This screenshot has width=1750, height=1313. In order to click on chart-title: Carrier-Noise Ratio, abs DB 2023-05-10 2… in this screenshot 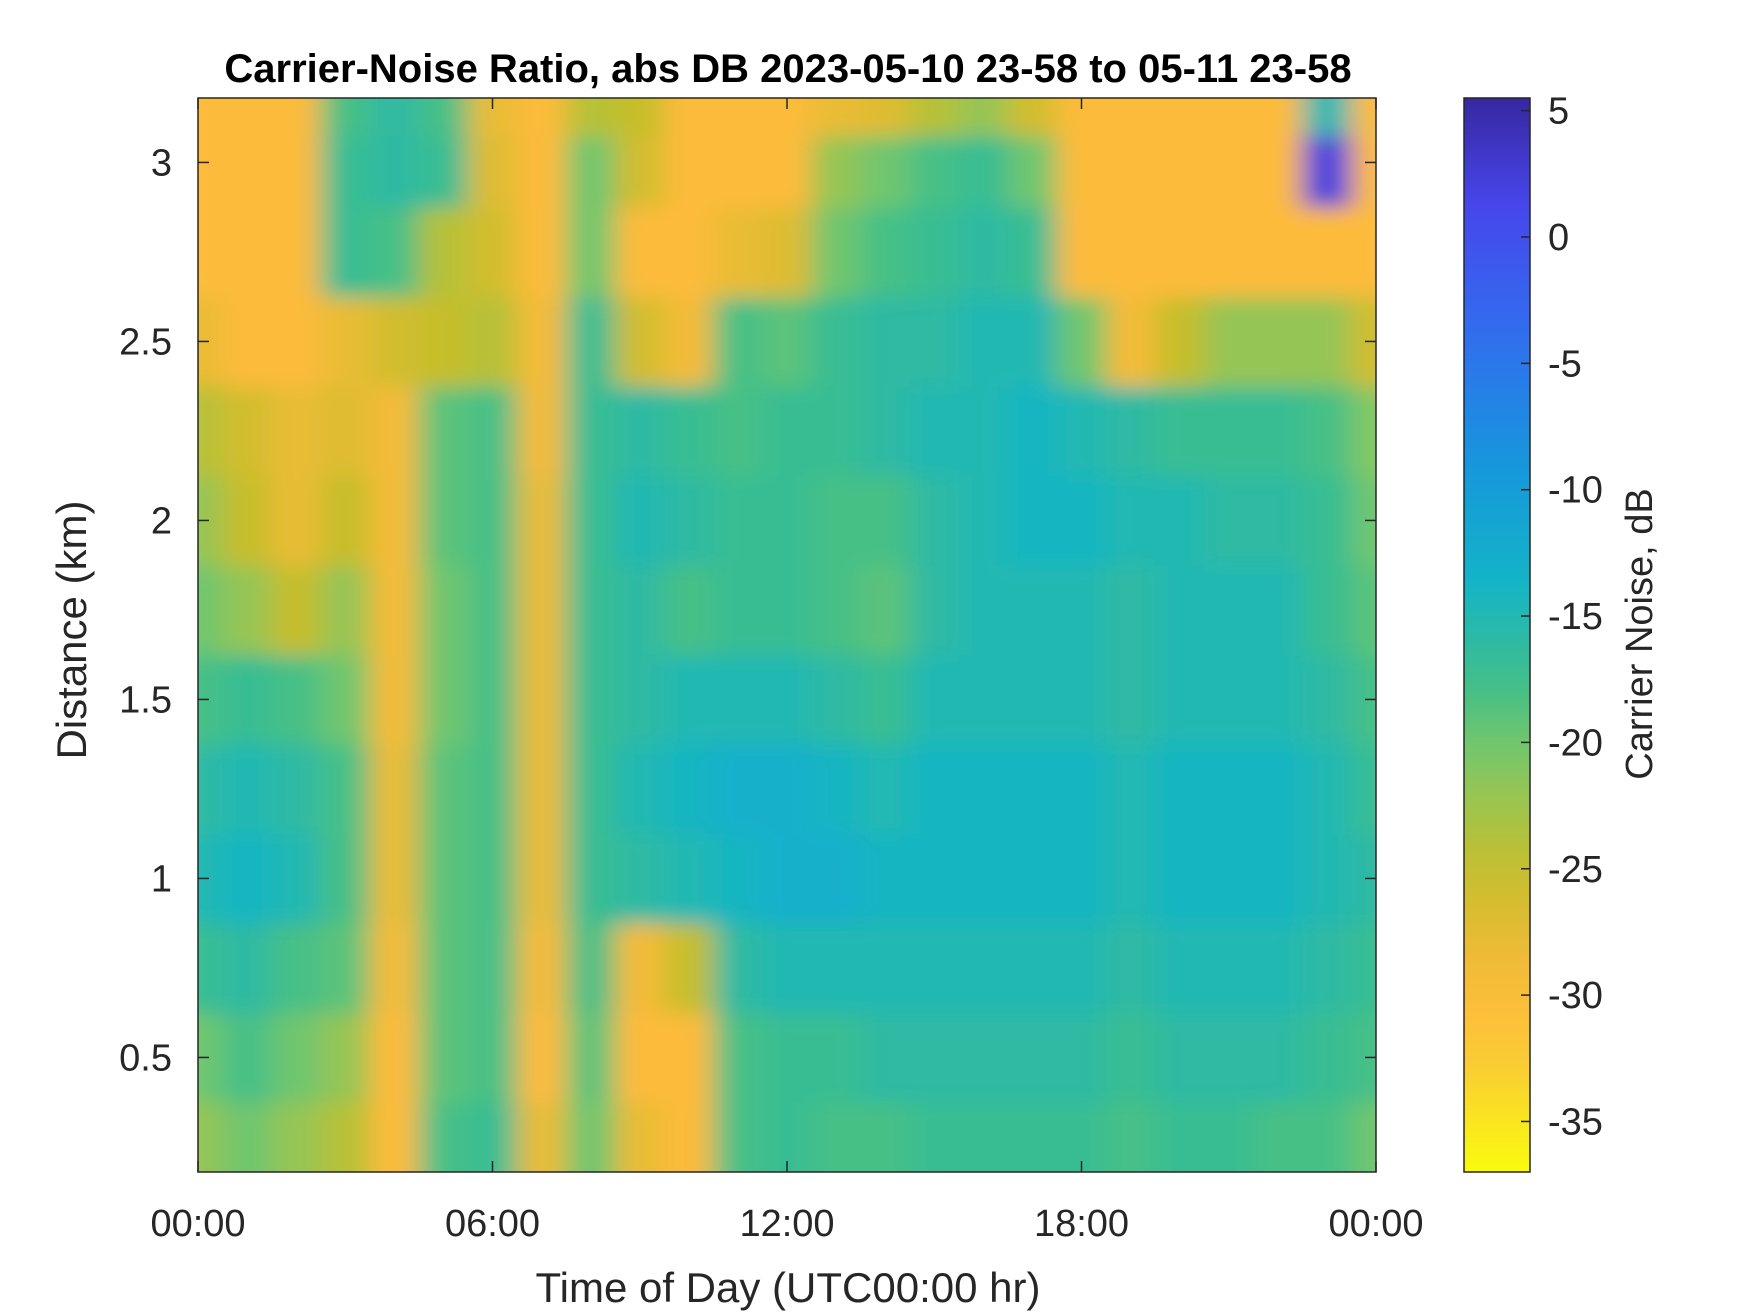, I will do `click(787, 69)`.